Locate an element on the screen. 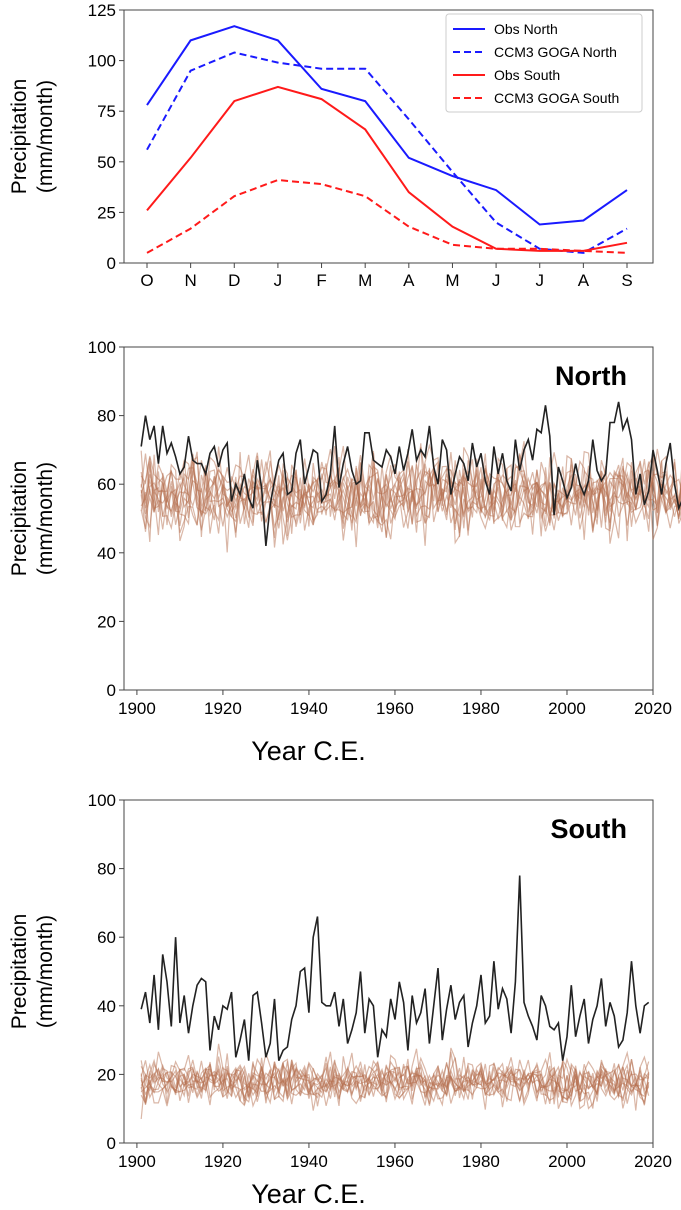 The width and height of the screenshot is (681, 1210). x-tick-label: F is located at coordinates (321, 280).